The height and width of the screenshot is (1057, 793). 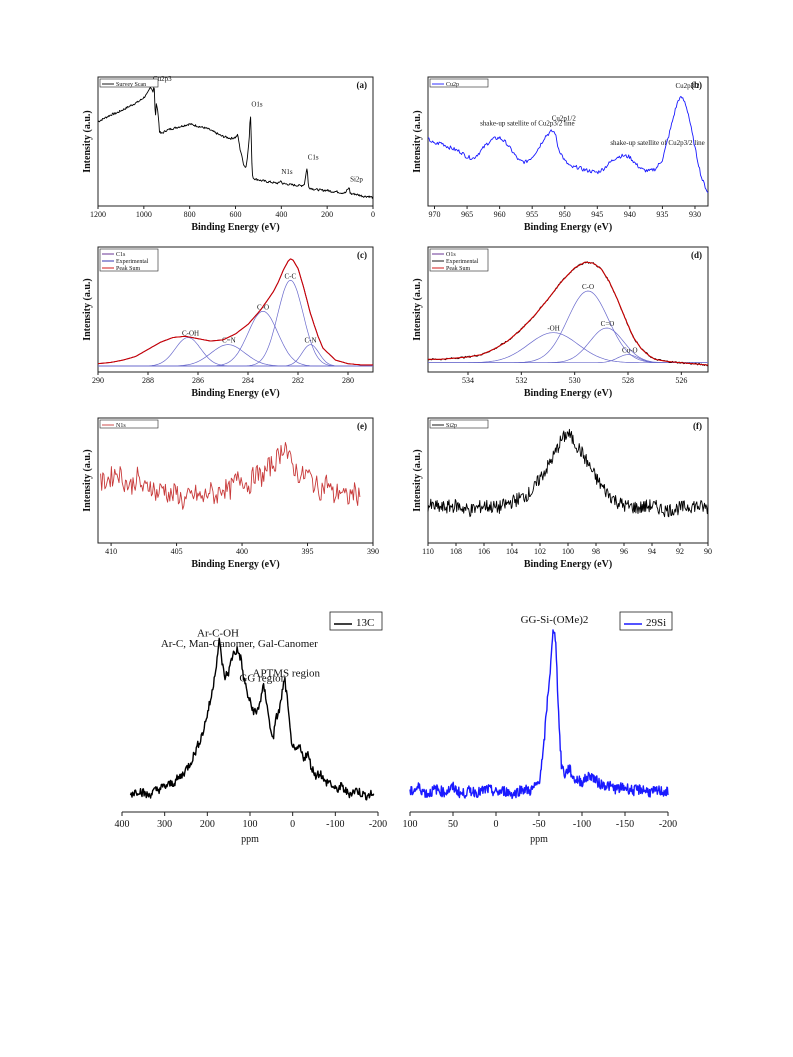 I want to click on x-tick-label: 965, so click(x=467, y=214).